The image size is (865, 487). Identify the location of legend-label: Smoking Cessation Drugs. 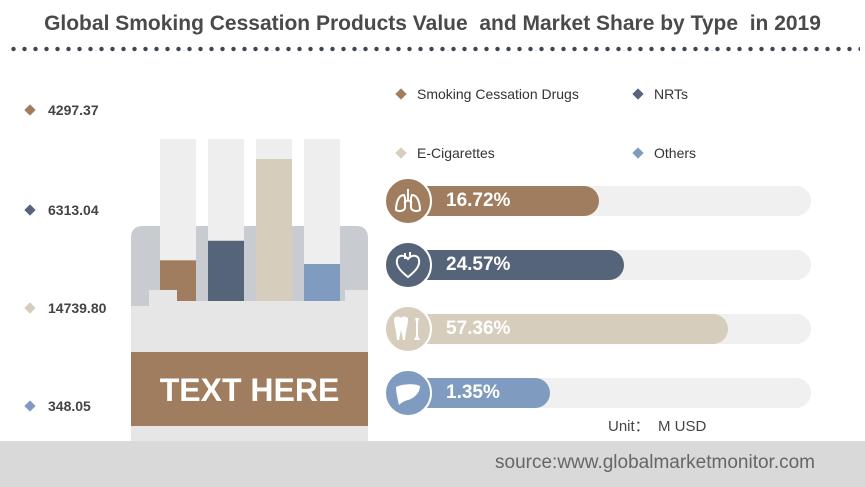
(498, 94).